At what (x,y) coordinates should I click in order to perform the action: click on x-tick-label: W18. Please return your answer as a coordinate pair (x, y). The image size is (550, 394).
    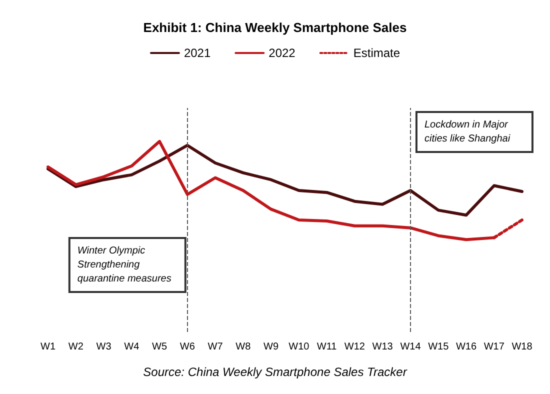
    Looking at the image, I should click on (522, 347).